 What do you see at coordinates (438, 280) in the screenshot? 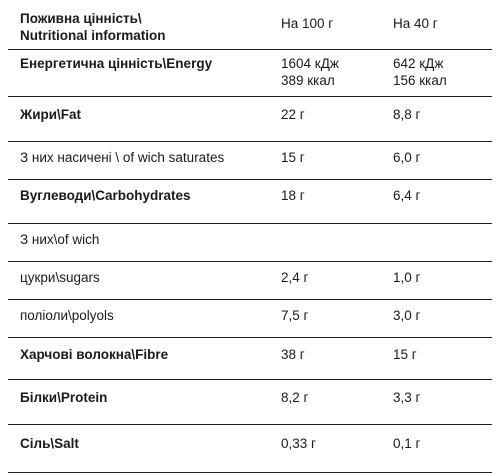
I see `value-per-40g: 1,0 г` at bounding box center [438, 280].